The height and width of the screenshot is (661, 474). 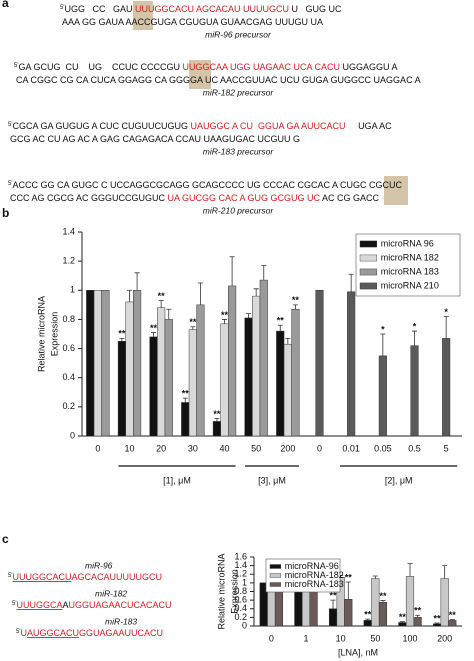 What do you see at coordinates (212, 9) in the screenshot?
I see `sequence-segment: UUUGGCACU AGCACAU UUUUGCU` at bounding box center [212, 9].